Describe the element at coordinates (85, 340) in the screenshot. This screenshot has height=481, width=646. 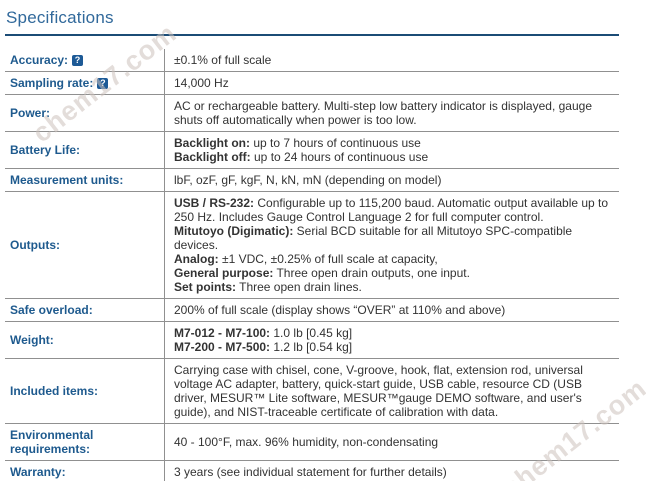
I see `spec-label: Weight:` at that location.